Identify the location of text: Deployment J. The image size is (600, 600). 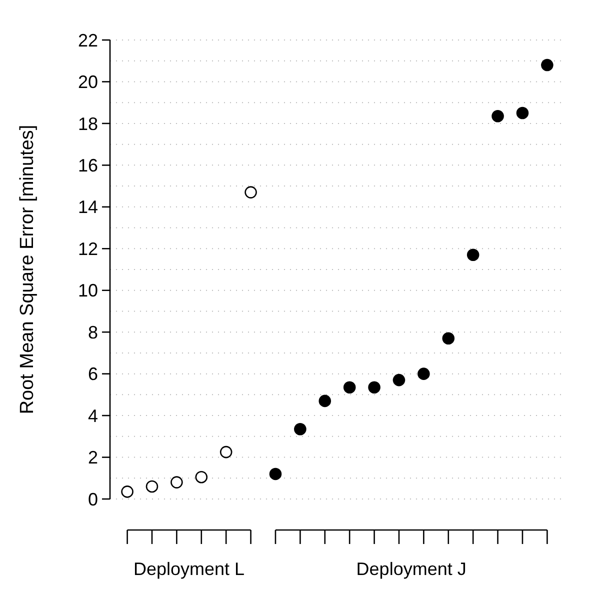
(411, 569).